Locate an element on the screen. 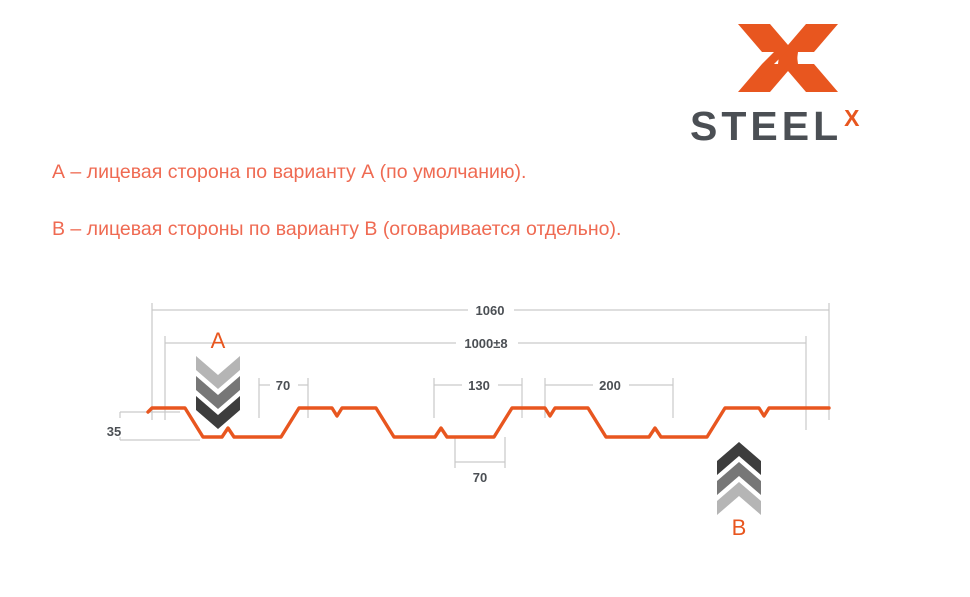 This screenshot has height=597, width=970. logo-mark-svg is located at coordinates (788, 58).